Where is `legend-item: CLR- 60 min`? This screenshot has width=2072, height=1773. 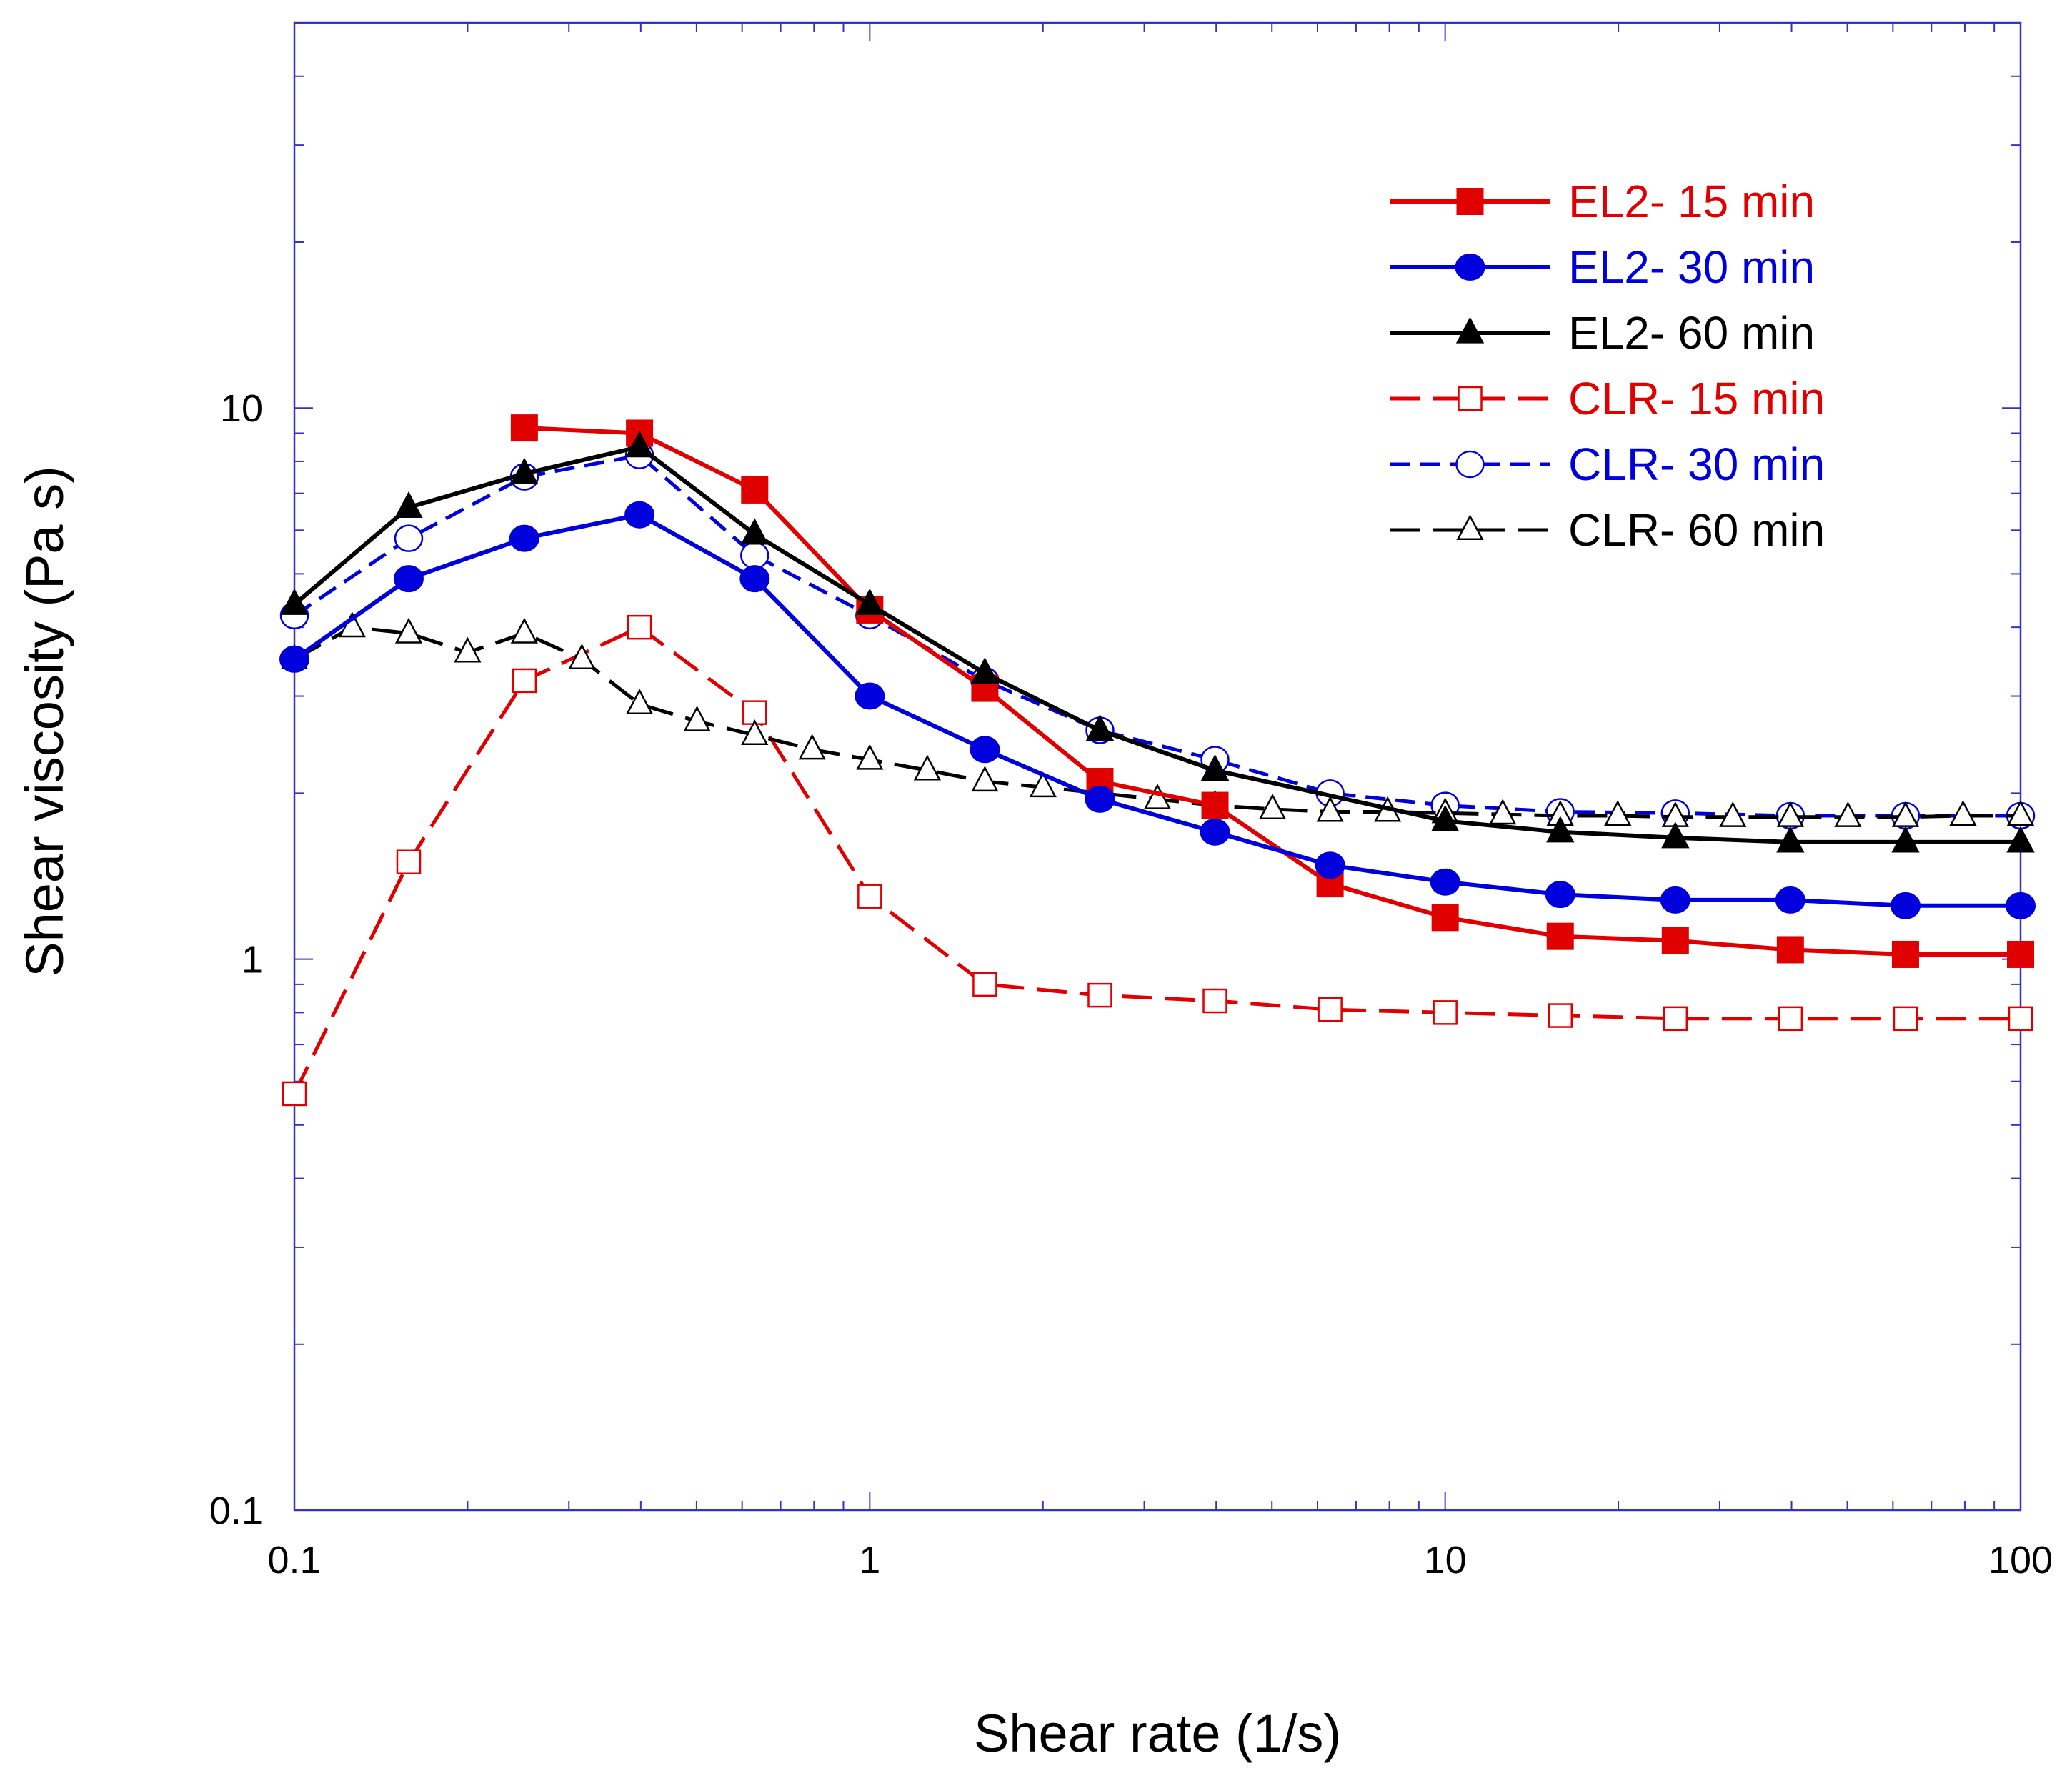
legend-item: CLR- 60 min is located at coordinates (1607, 530).